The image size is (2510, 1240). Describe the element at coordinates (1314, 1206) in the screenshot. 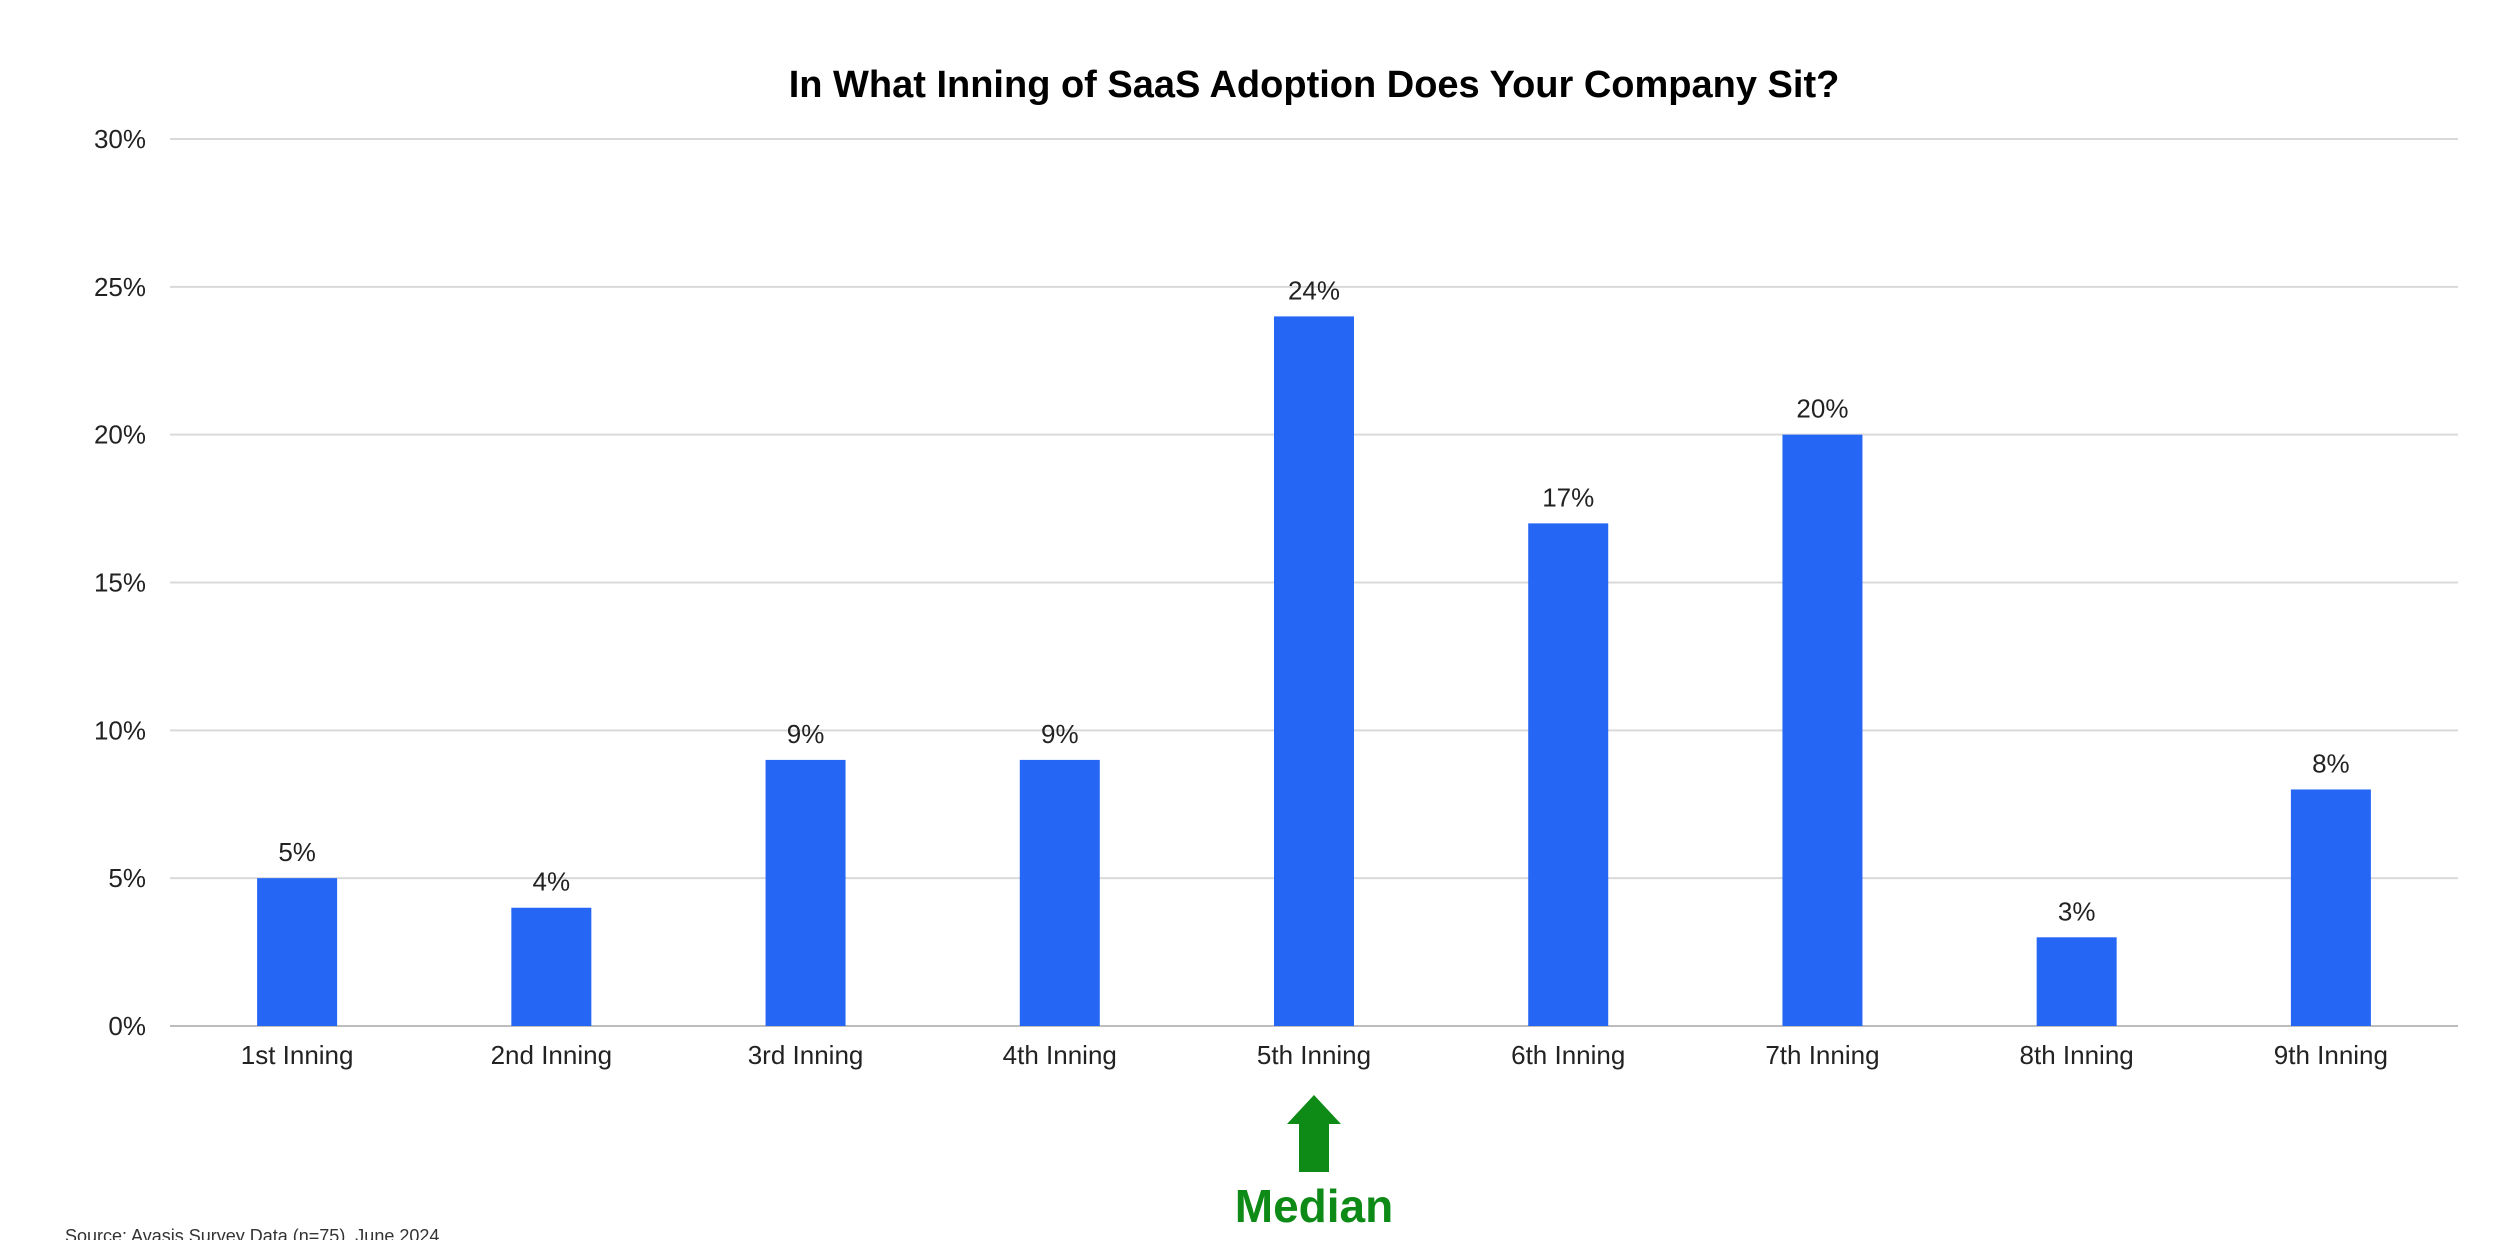

I see `median-label: Median` at that location.